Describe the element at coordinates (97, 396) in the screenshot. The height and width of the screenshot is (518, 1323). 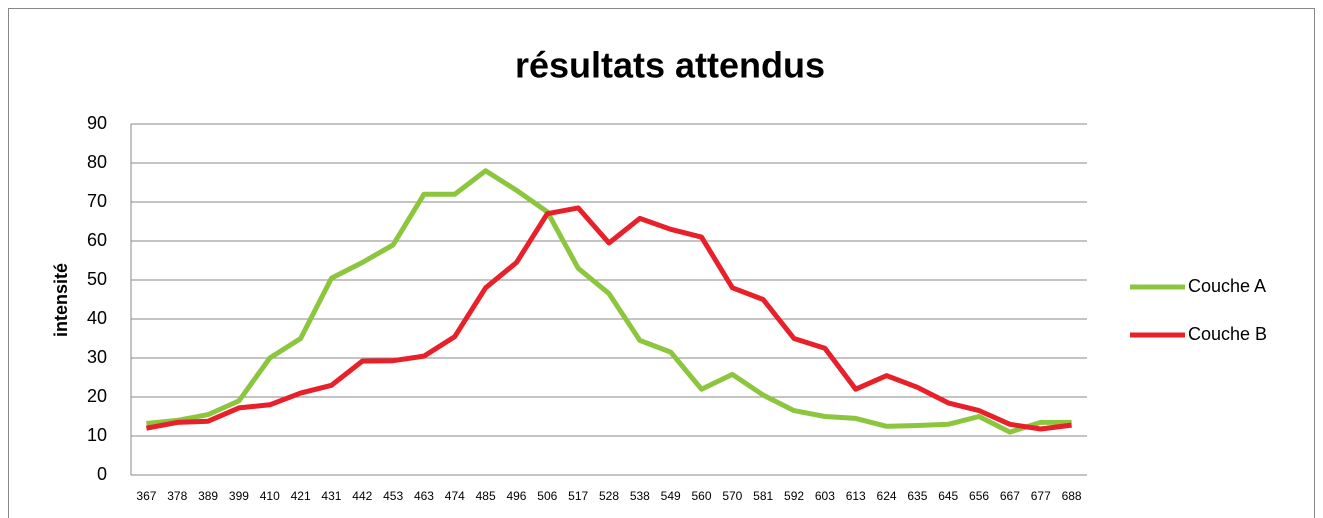
I see `y-tick-label: 20` at that location.